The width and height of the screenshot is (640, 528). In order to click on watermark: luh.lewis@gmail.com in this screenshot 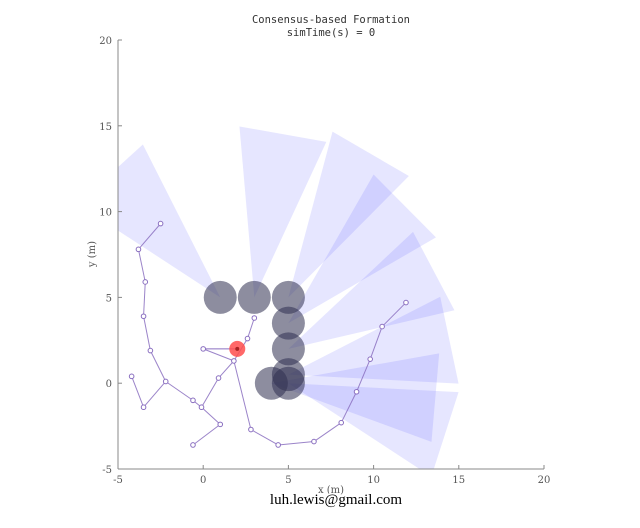, I will do `click(336, 500)`.